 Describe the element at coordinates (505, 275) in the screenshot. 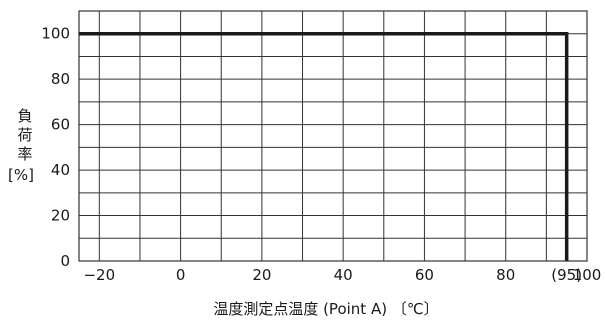

I see `x-tick-label: 80` at that location.